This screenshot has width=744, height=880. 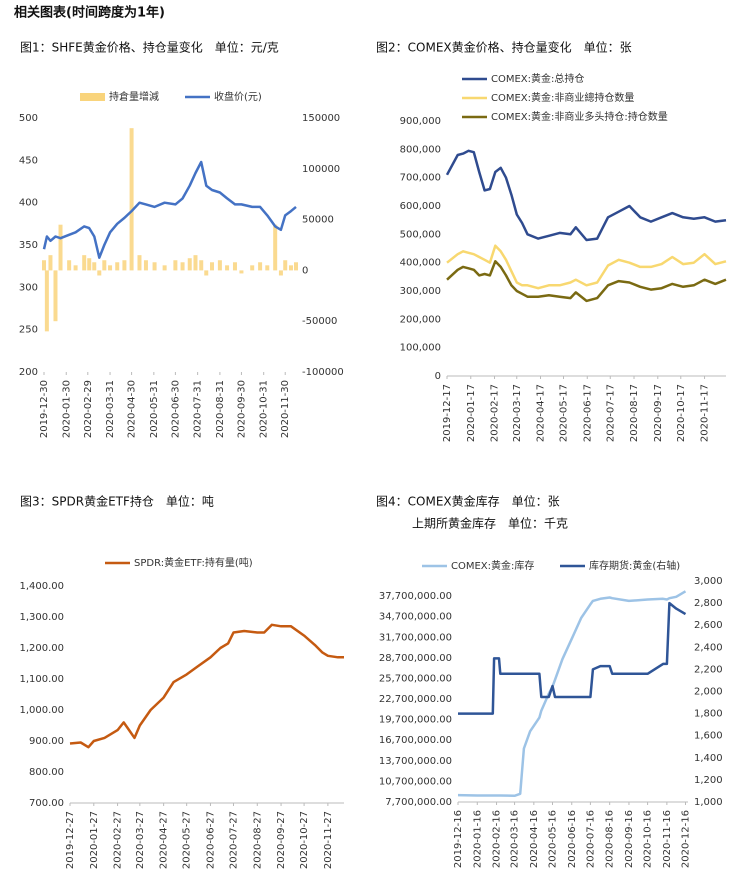 I want to click on legend-label: COMEX:黄金:非商业總持仓数量, so click(x=562, y=97).